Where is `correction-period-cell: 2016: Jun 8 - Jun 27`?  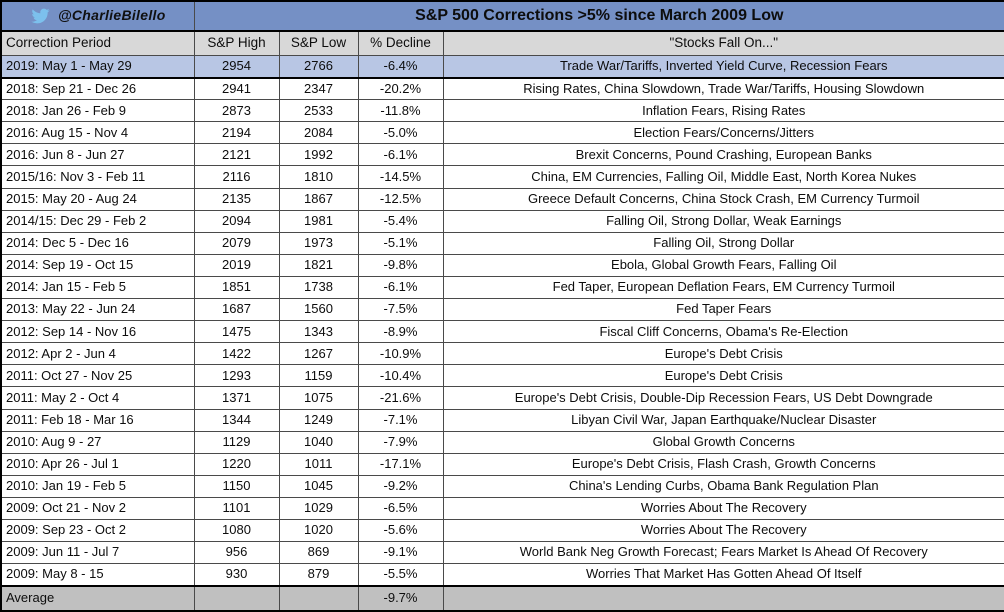 correction-period-cell: 2016: Jun 8 - Jun 27 is located at coordinates (97, 155).